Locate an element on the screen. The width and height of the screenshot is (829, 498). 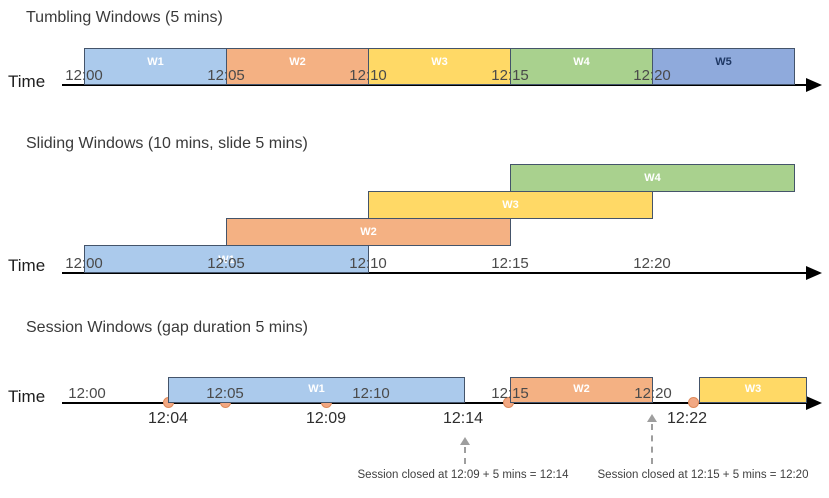
session-window-w2-label: W2 is located at coordinates (581, 389).